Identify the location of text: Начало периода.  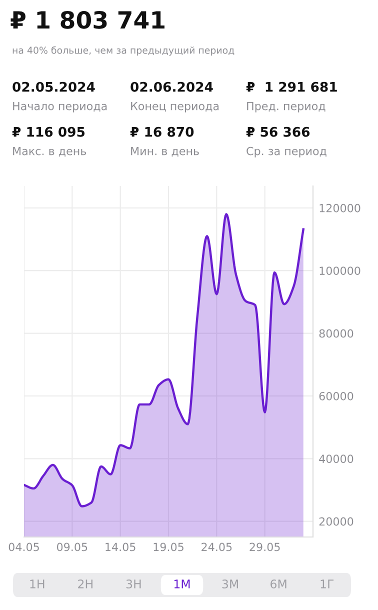
(60, 107).